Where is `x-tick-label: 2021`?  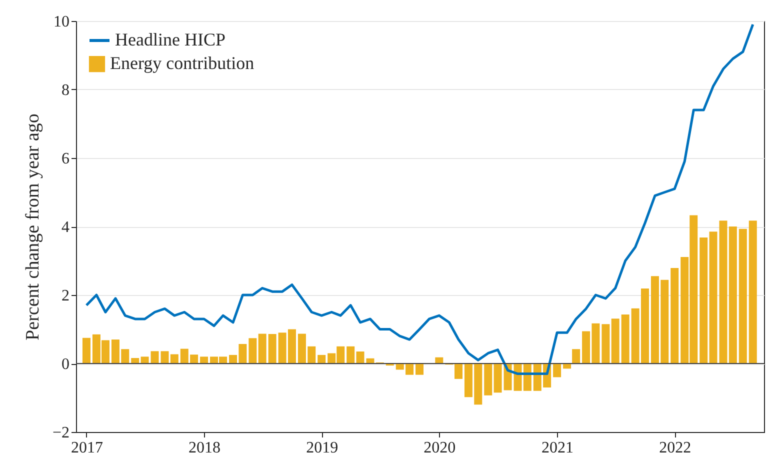
x-tick-label: 2021 is located at coordinates (558, 448).